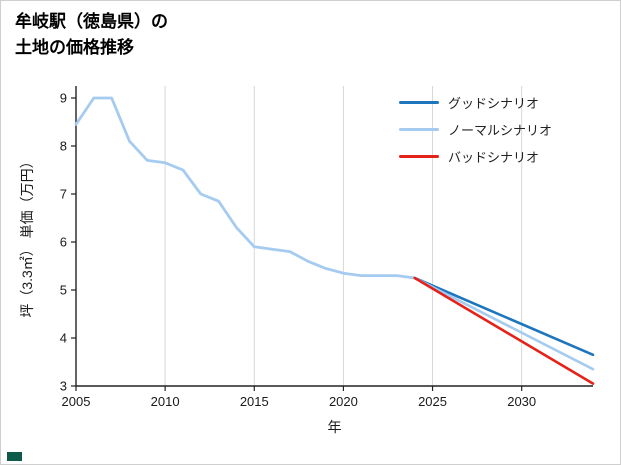 This screenshot has width=621, height=465. I want to click on chart-title-line1: 牟岐駅（徳島県）の, so click(91, 21).